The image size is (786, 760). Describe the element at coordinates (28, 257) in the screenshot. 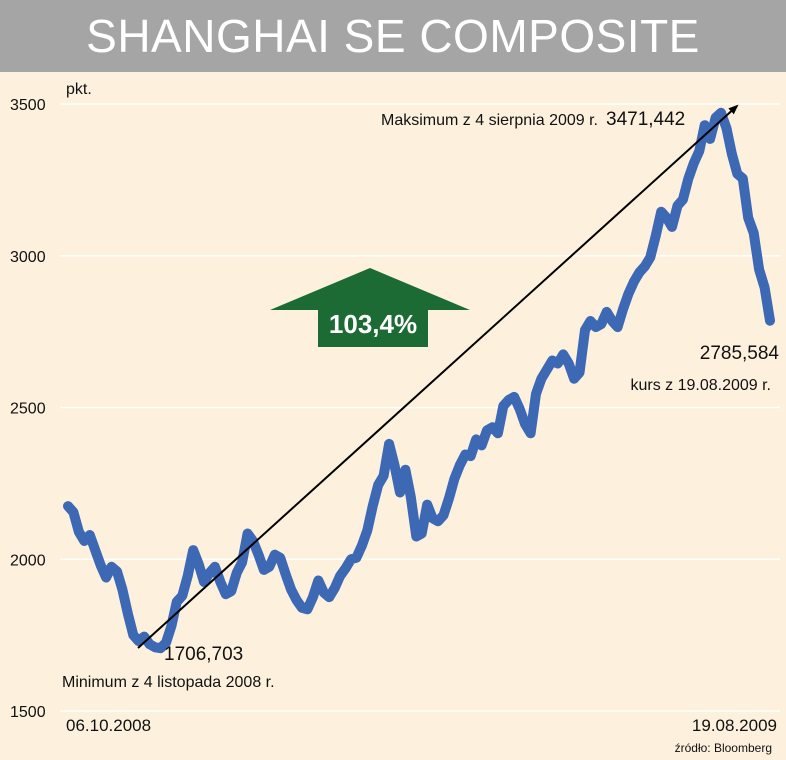

I see `y-tick-label: 3000` at that location.